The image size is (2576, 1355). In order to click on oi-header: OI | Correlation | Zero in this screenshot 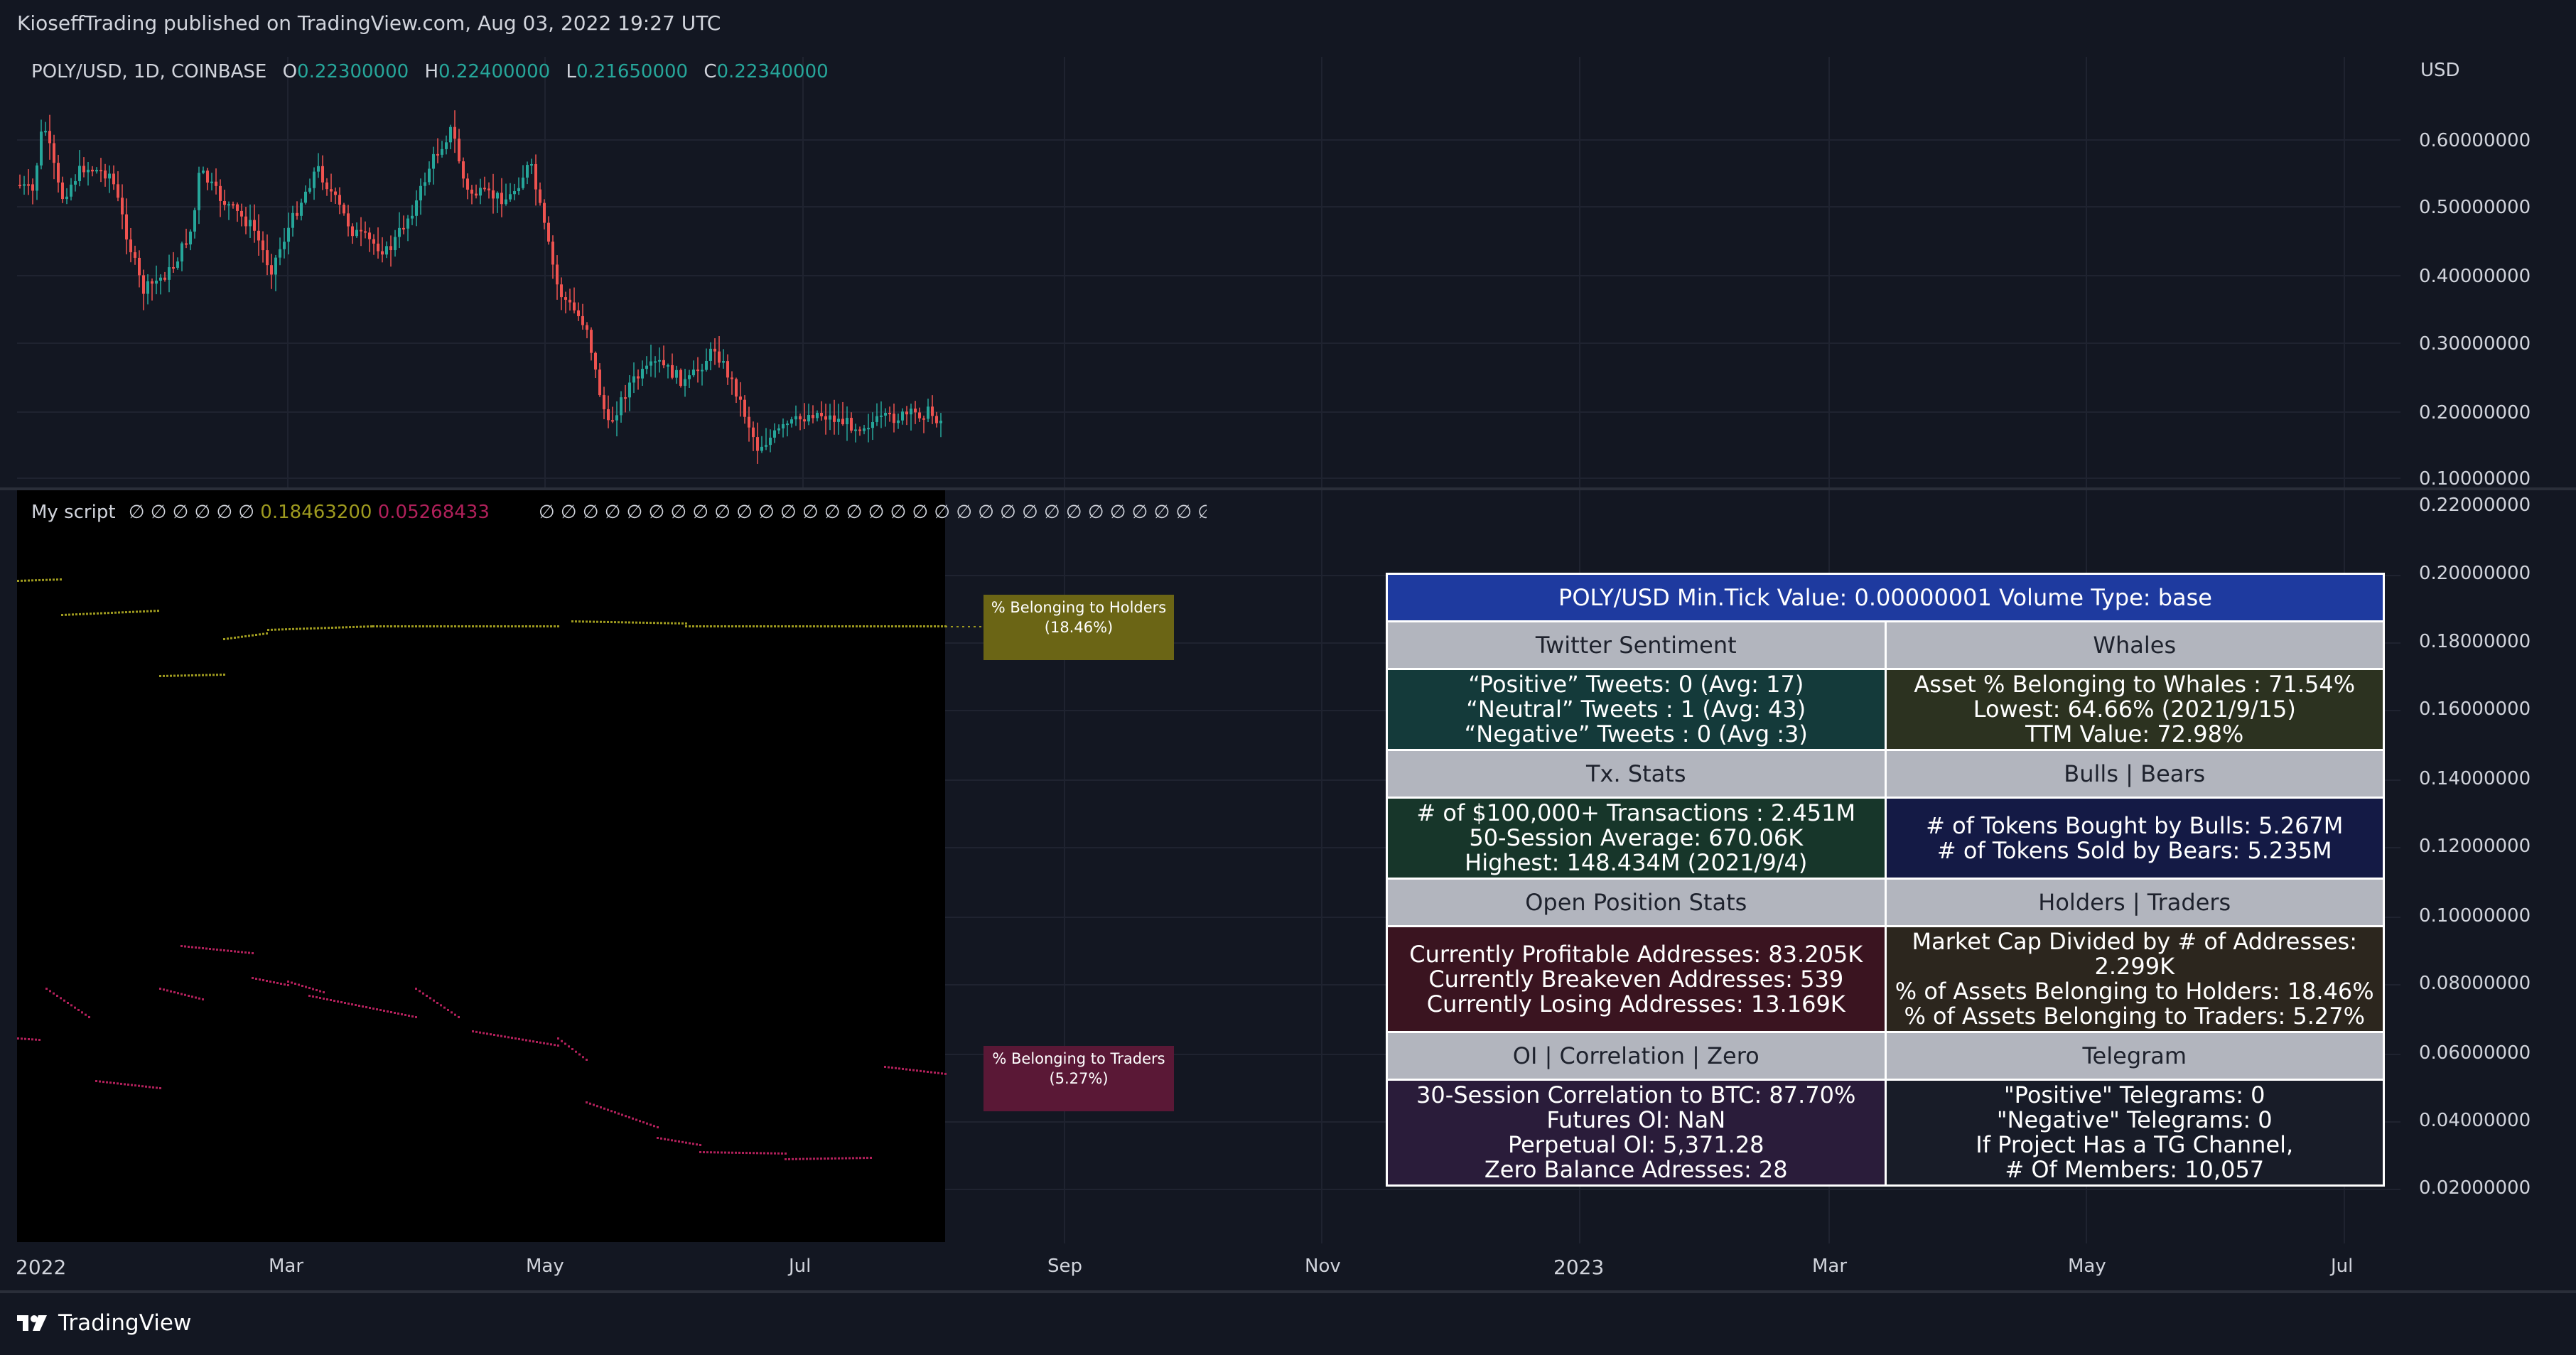, I will do `click(1637, 1056)`.